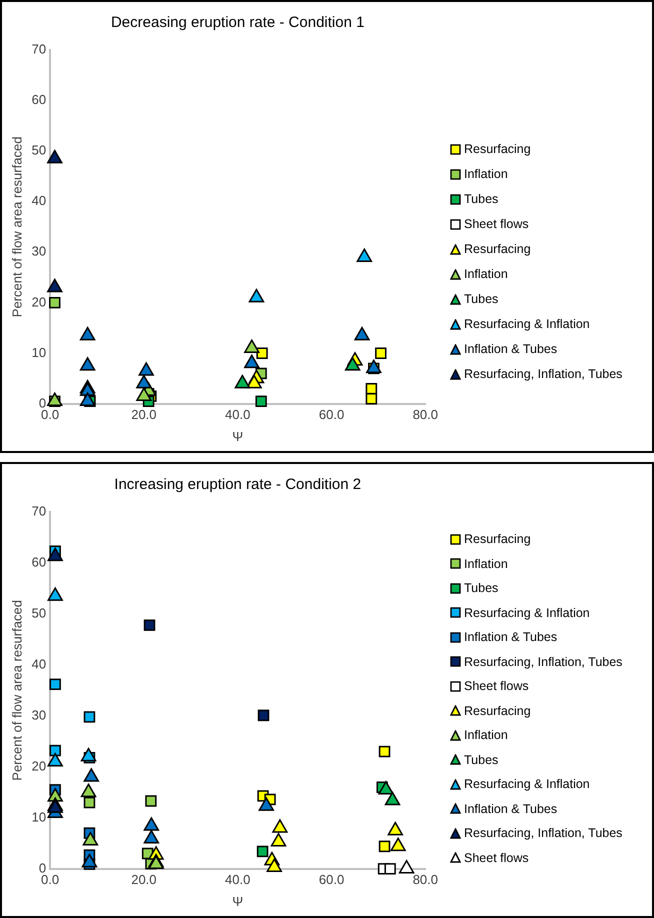 The height and width of the screenshot is (918, 654). I want to click on chart-title: Decreasing eruption rate - Condition 1, so click(237, 23).